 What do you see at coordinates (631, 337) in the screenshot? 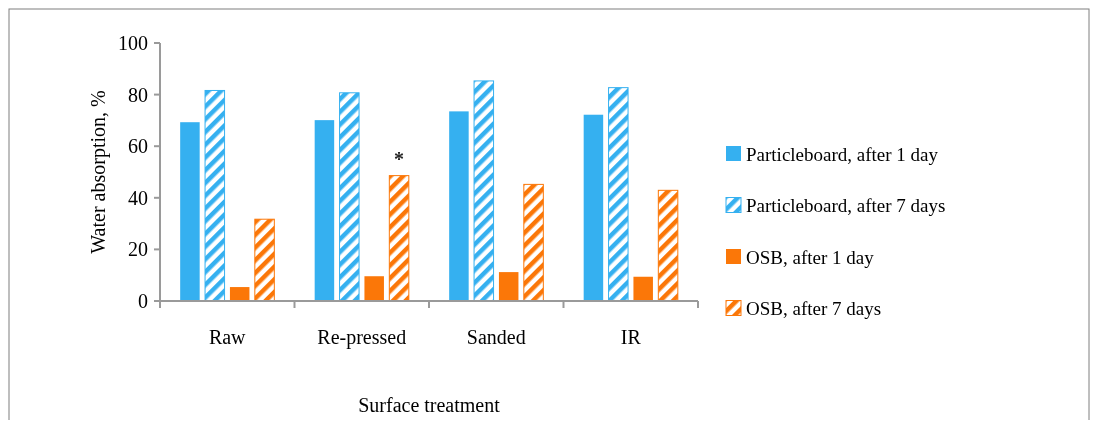
I see `x-tick-label: IR` at bounding box center [631, 337].